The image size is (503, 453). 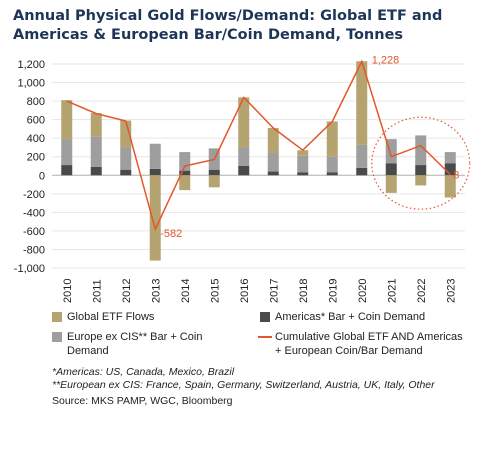 What do you see at coordinates (127, 291) in the screenshot?
I see `x-tick-label: 2012` at bounding box center [127, 291].